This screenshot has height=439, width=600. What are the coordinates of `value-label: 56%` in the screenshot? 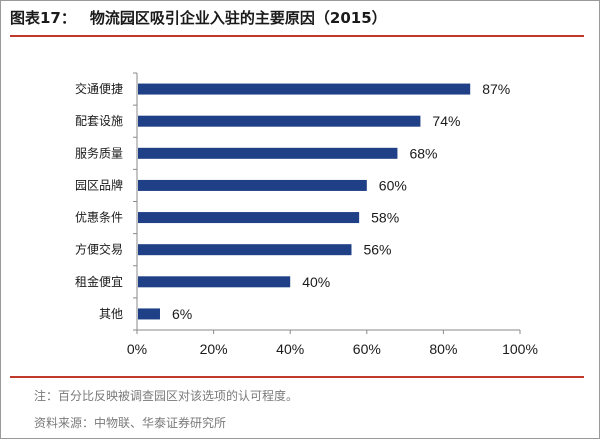 It's located at (377, 250).